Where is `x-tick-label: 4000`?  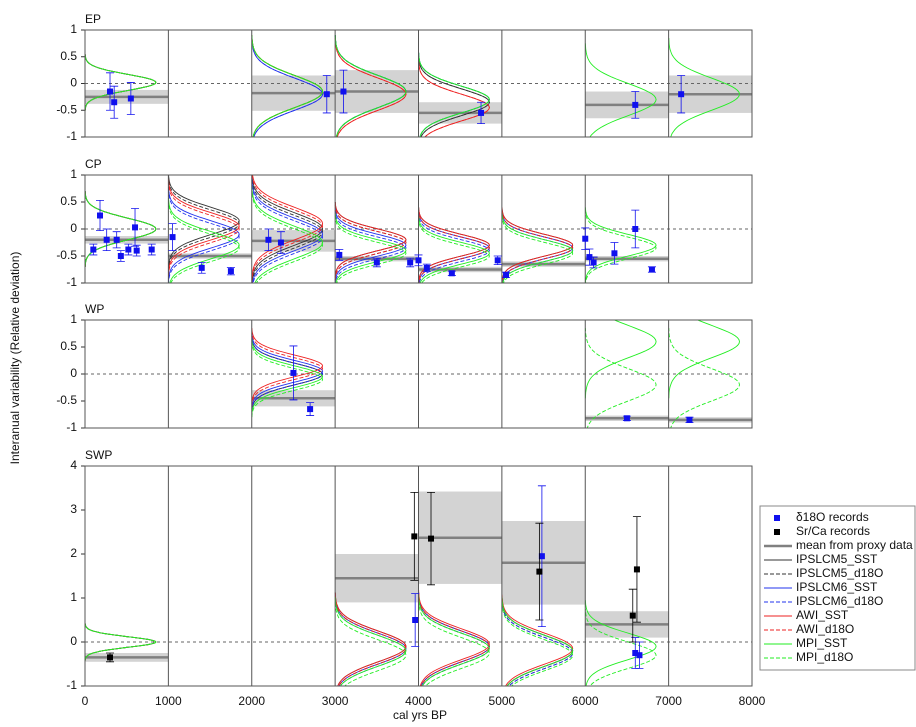 x-tick-label: 4000 is located at coordinates (418, 701).